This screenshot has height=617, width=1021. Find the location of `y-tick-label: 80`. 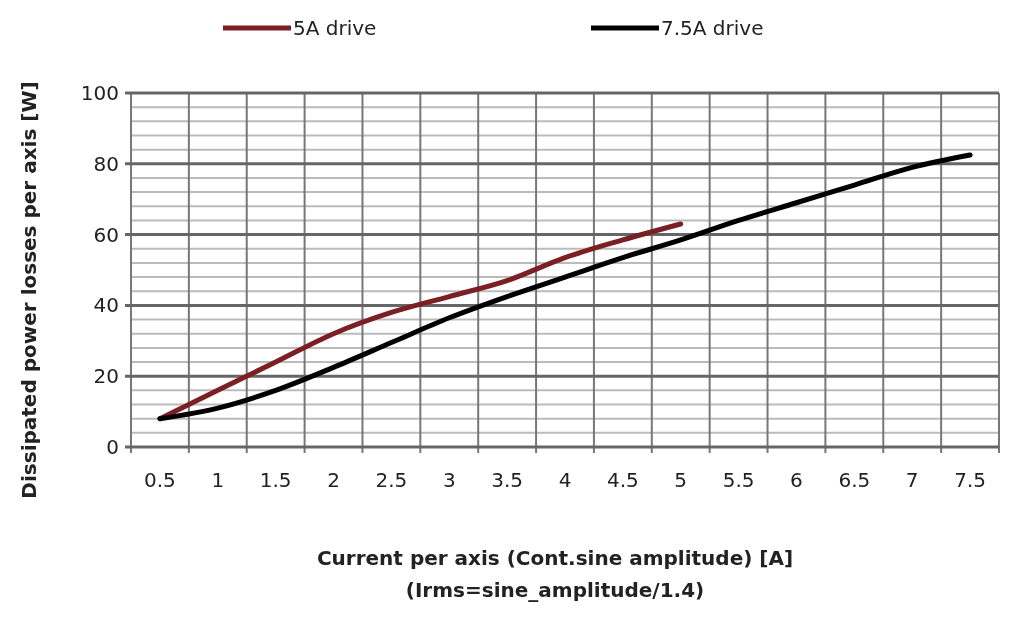

y-tick-label: 80 is located at coordinates (106, 163).